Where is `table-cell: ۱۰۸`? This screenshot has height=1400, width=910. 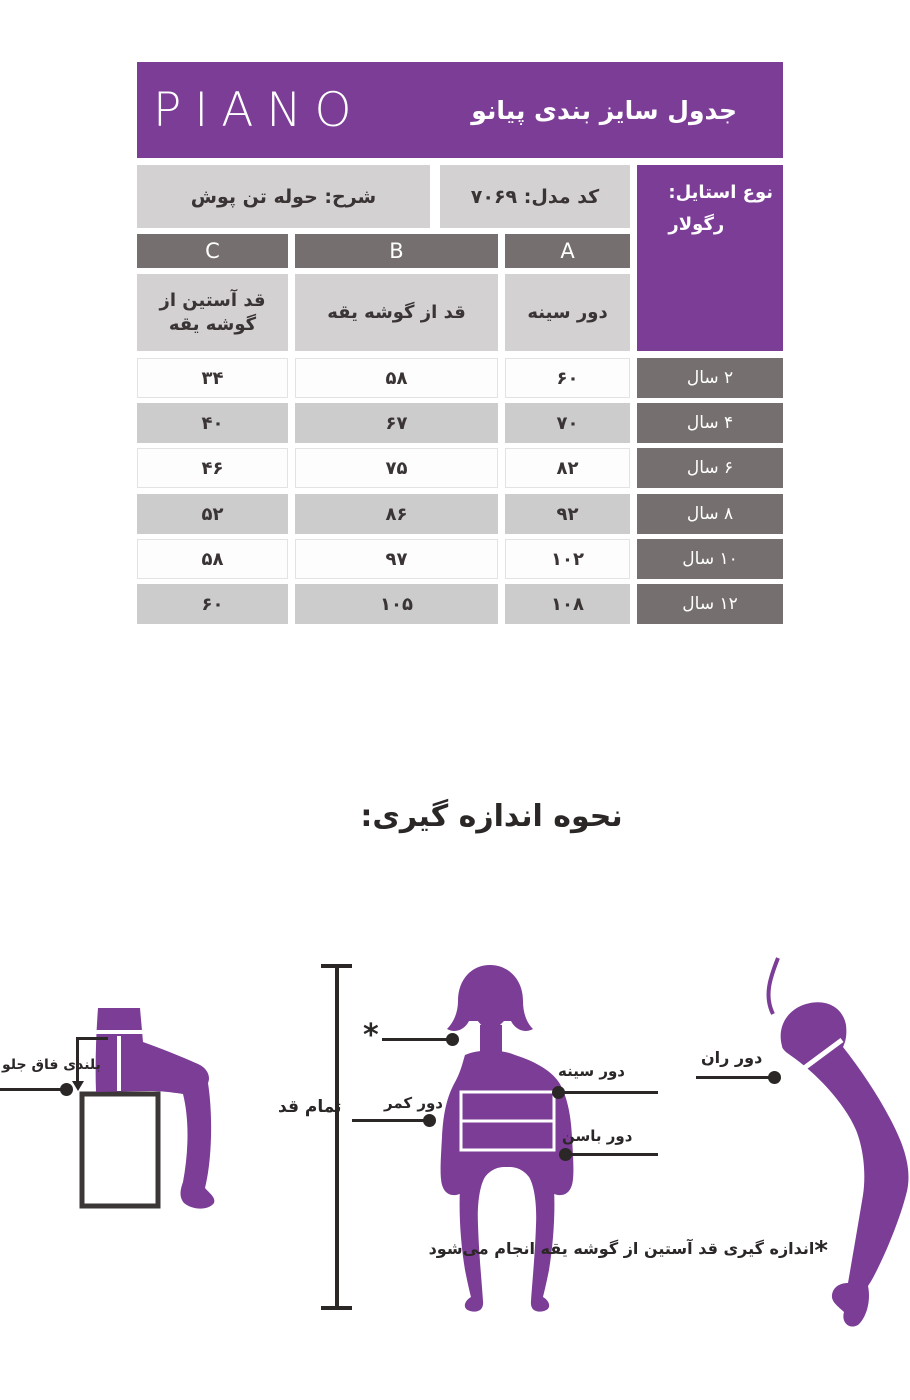 table-cell: ۱۰۸ is located at coordinates (567, 604).